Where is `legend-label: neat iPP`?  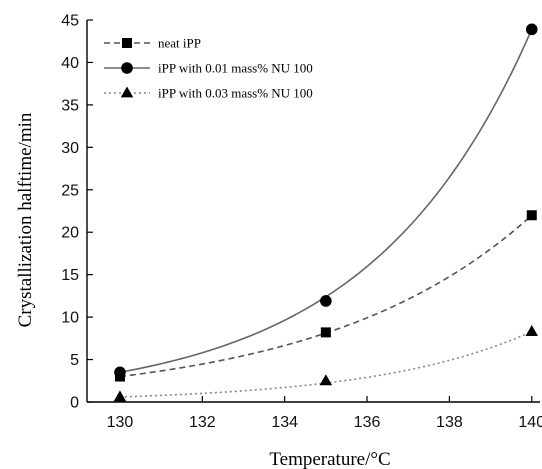
legend-label: neat iPP is located at coordinates (179, 43).